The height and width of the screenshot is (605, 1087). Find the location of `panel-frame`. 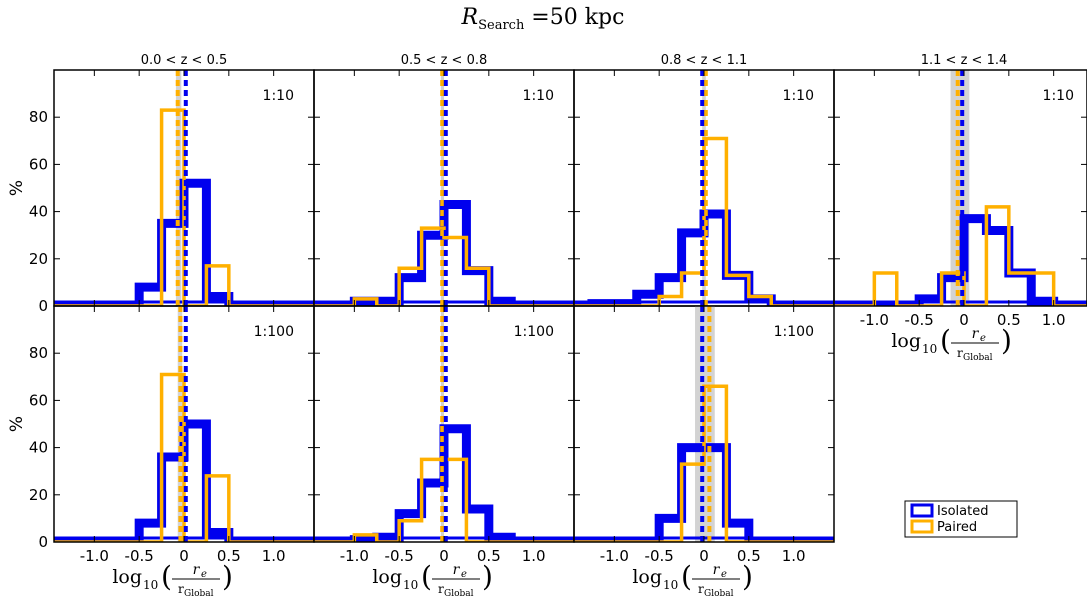

panel-frame is located at coordinates (960, 188).